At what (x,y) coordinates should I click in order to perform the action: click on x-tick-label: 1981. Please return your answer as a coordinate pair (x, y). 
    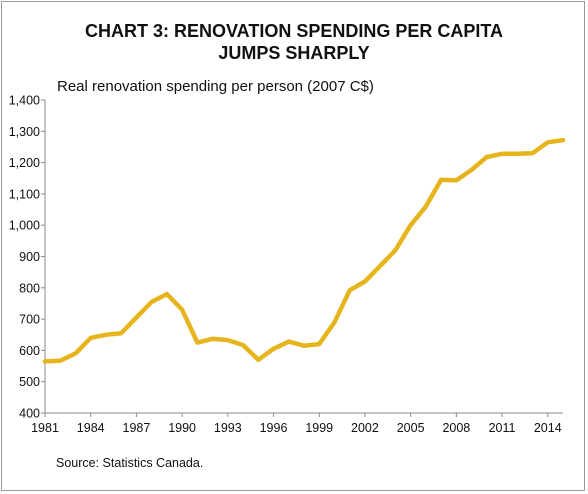
    Looking at the image, I should click on (45, 428).